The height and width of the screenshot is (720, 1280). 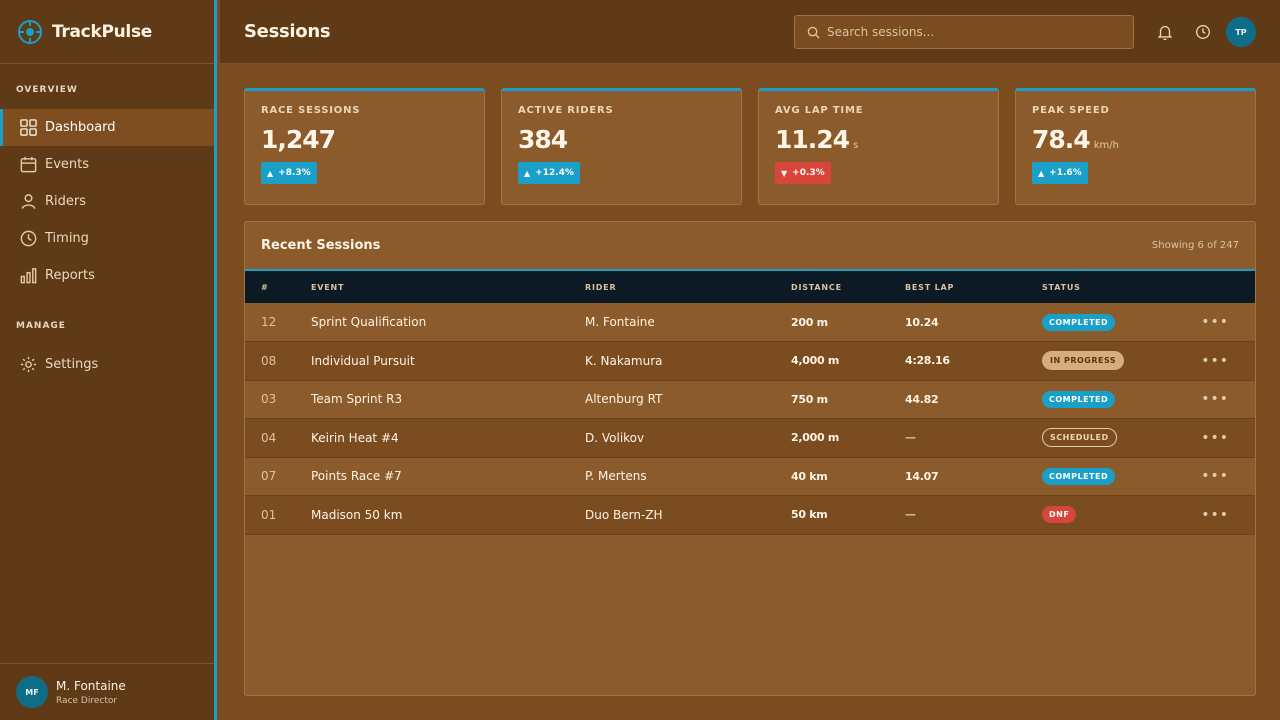 I want to click on sidebar-item-dashboard: Dashboard, so click(x=107, y=127).